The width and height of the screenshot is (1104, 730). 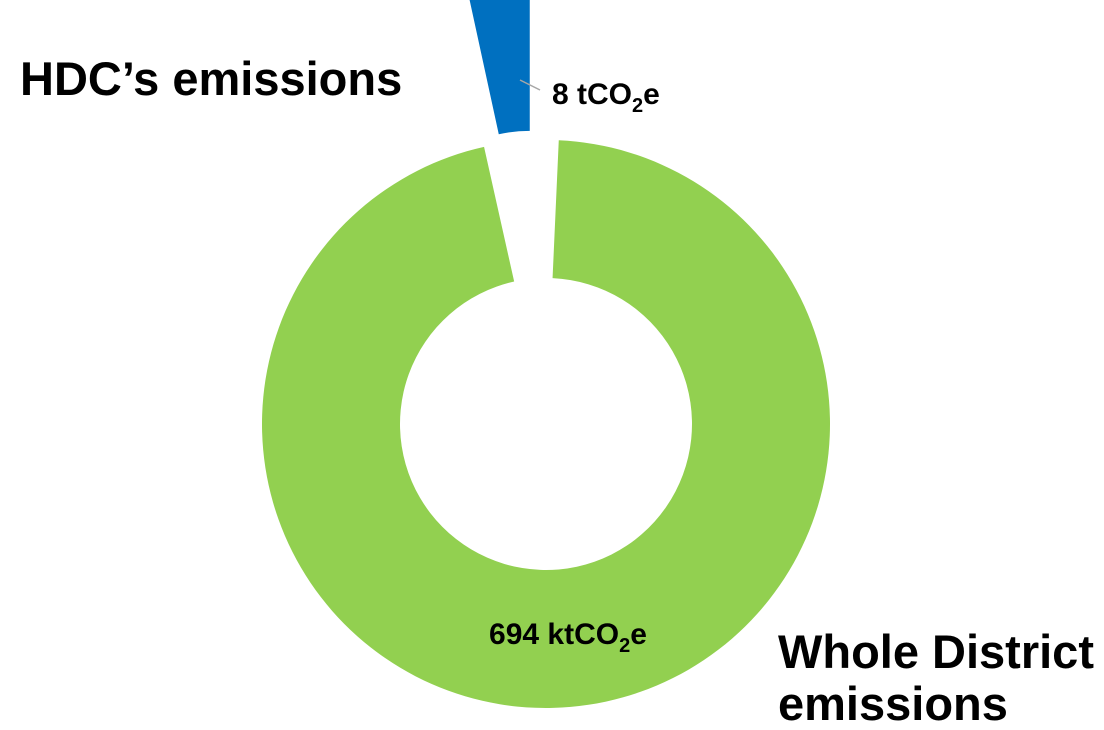 I want to click on data-label-hdc-number: 8 t, so click(x=569, y=94).